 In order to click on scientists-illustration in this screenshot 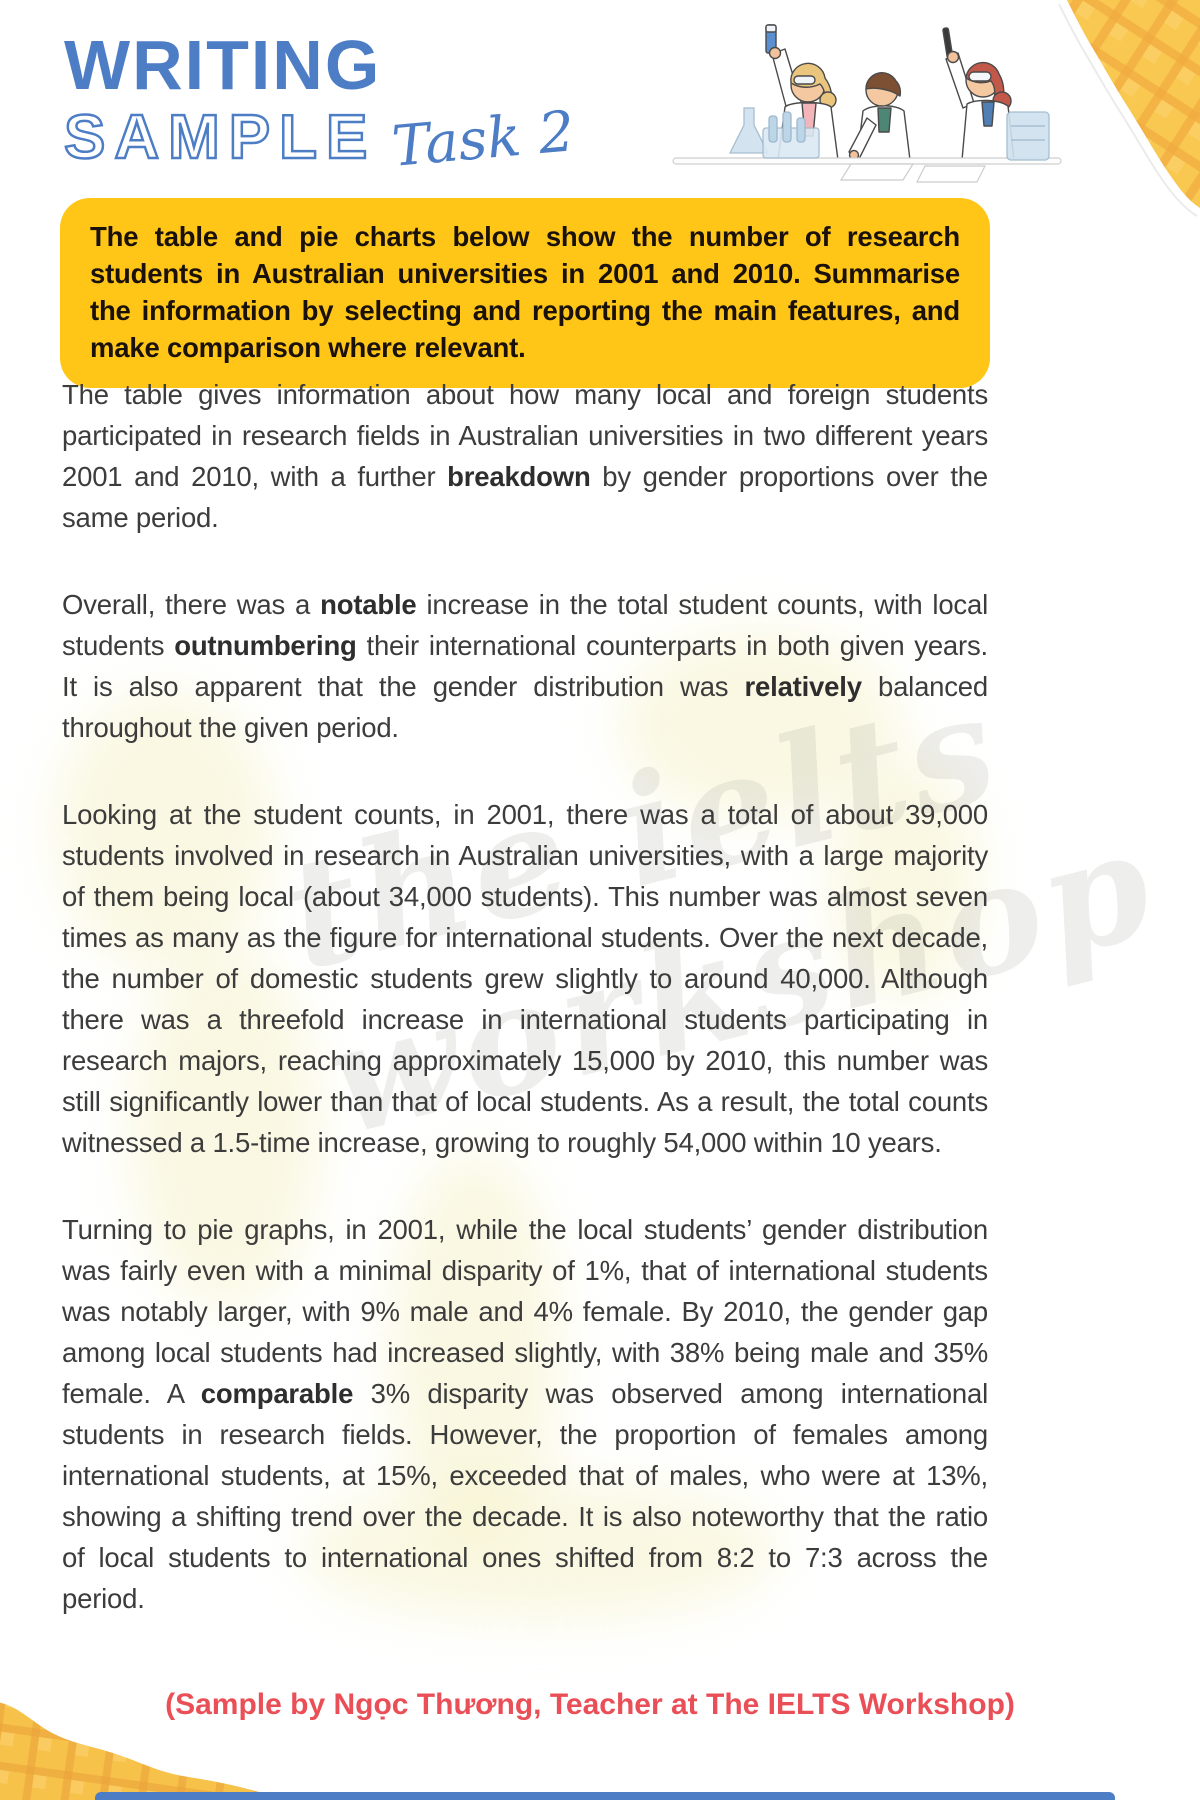, I will do `click(867, 103)`.